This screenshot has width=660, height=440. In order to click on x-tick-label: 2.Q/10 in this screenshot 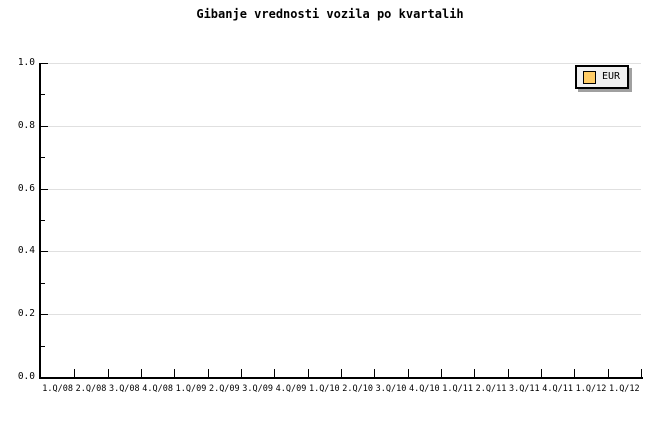, I will do `click(358, 389)`.